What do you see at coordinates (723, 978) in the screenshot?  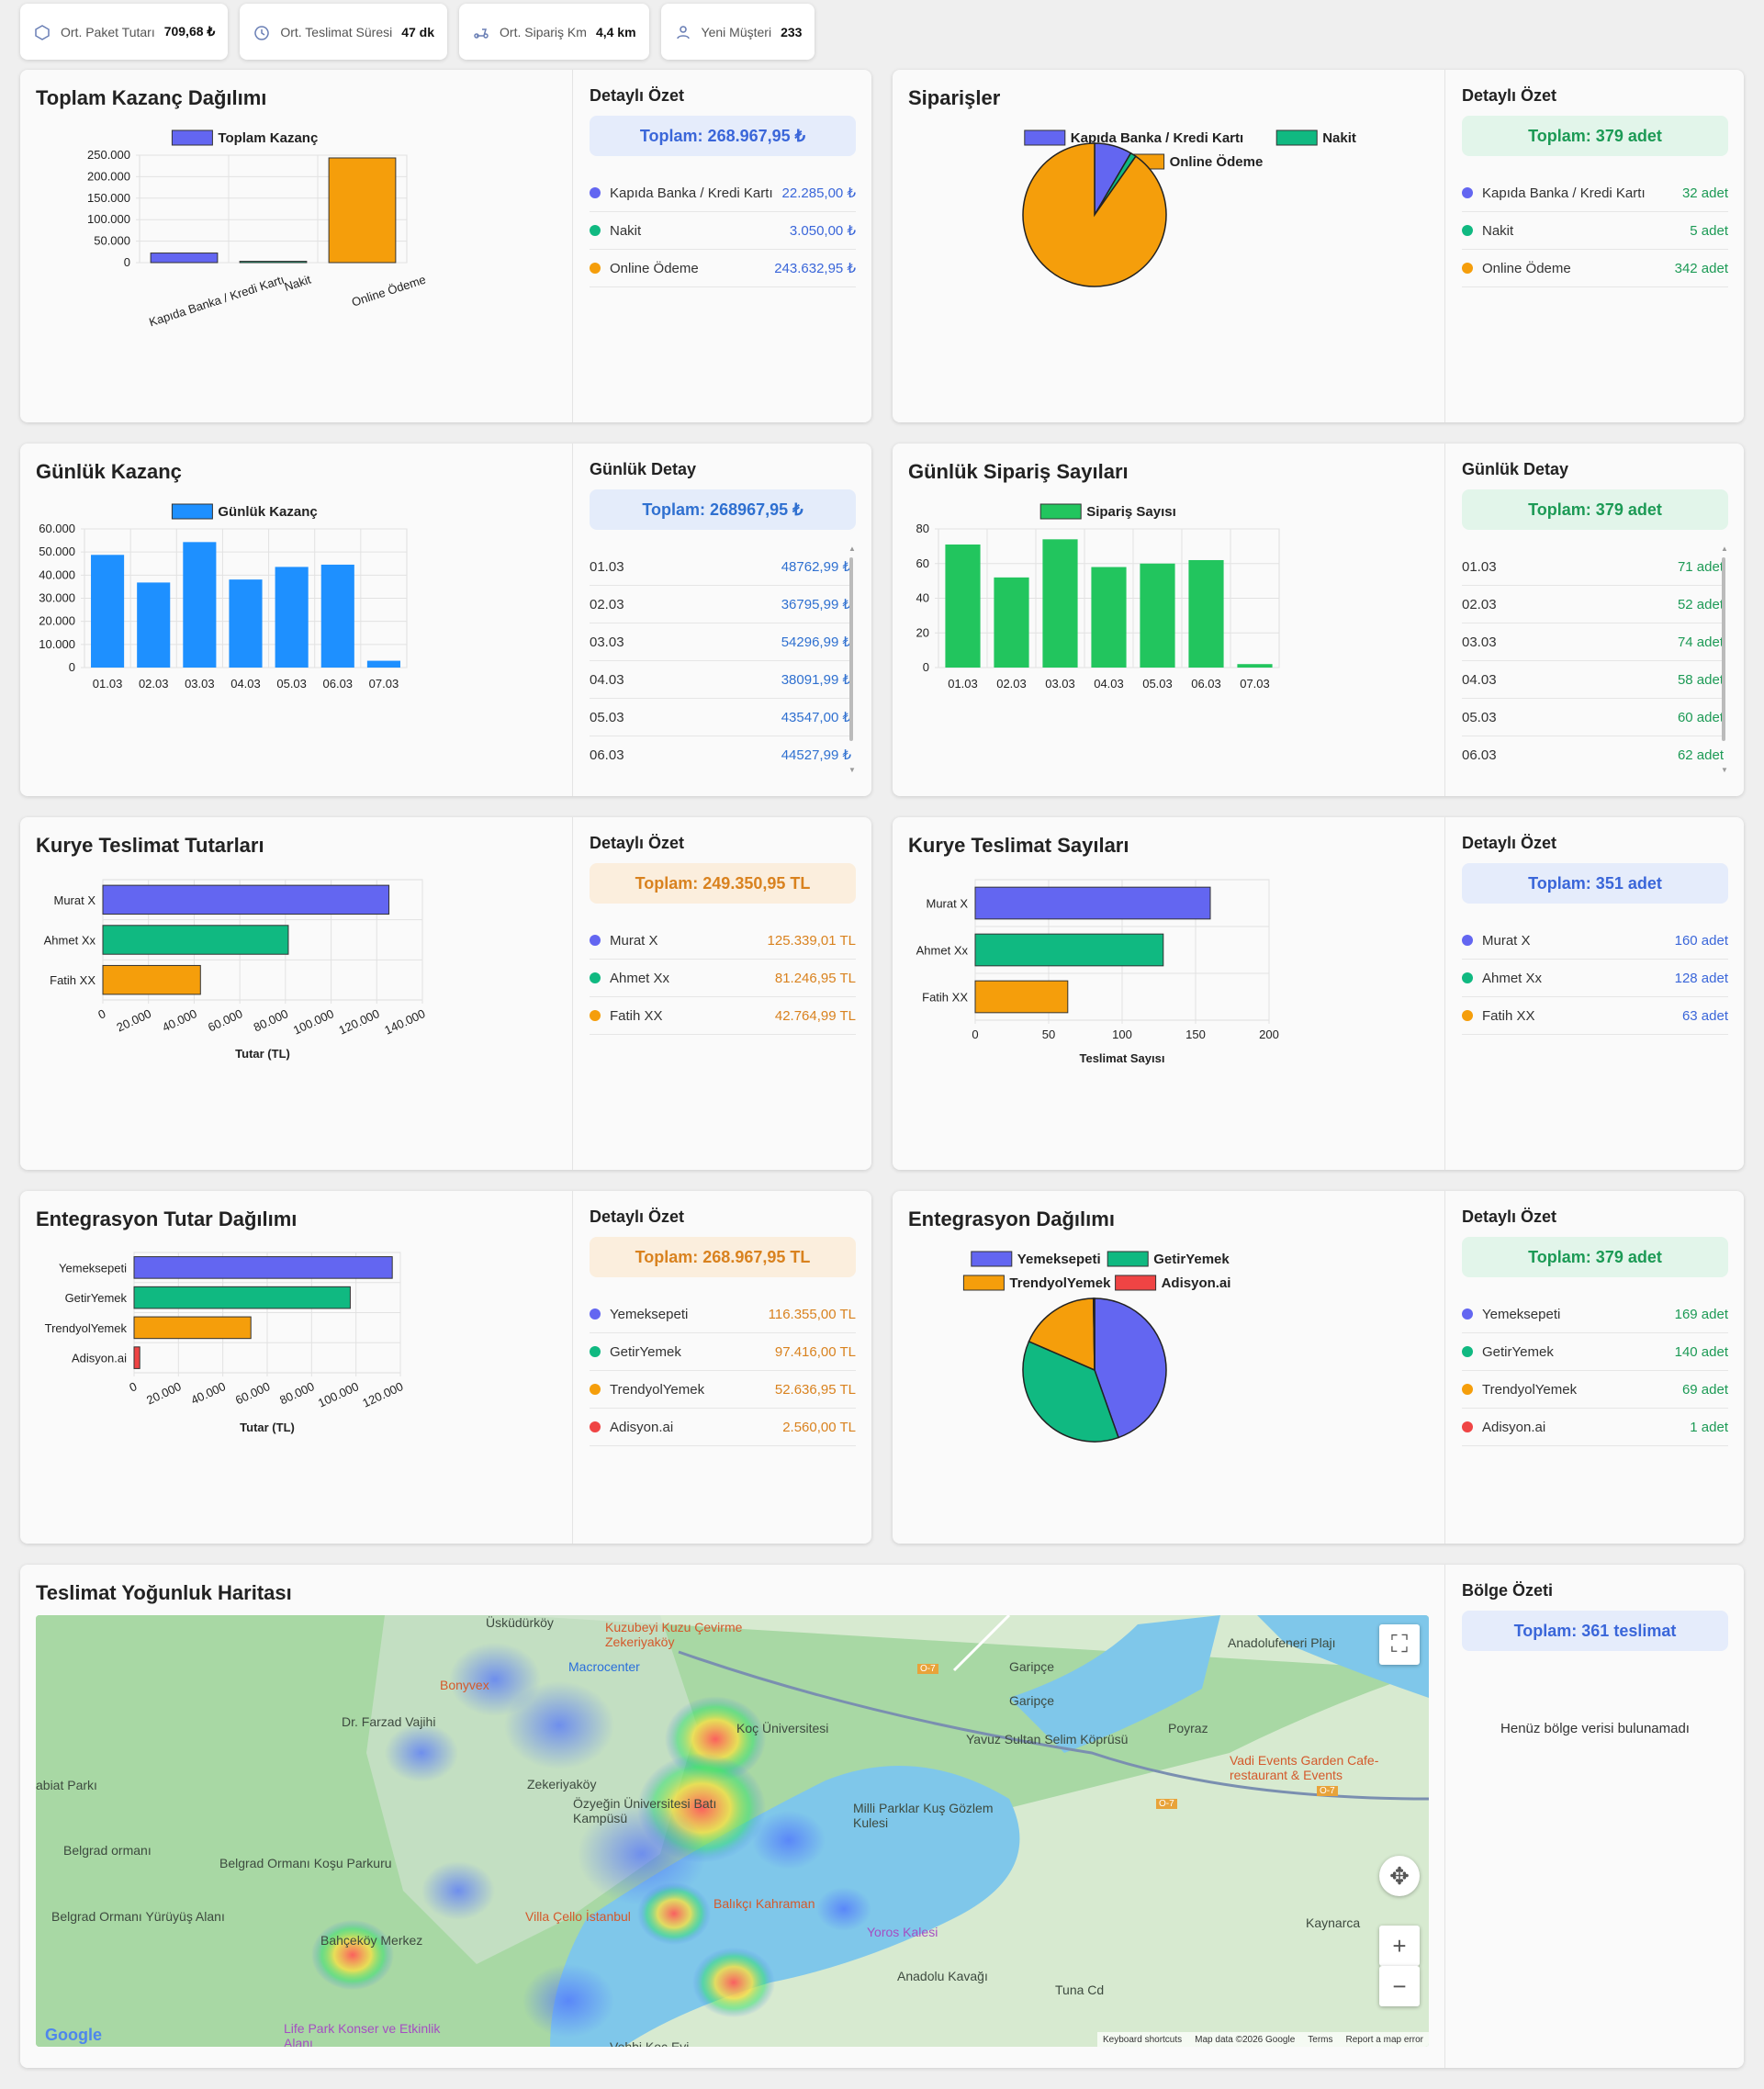 I see `summary-item: Ahmet Xx 81.246,95 TL` at bounding box center [723, 978].